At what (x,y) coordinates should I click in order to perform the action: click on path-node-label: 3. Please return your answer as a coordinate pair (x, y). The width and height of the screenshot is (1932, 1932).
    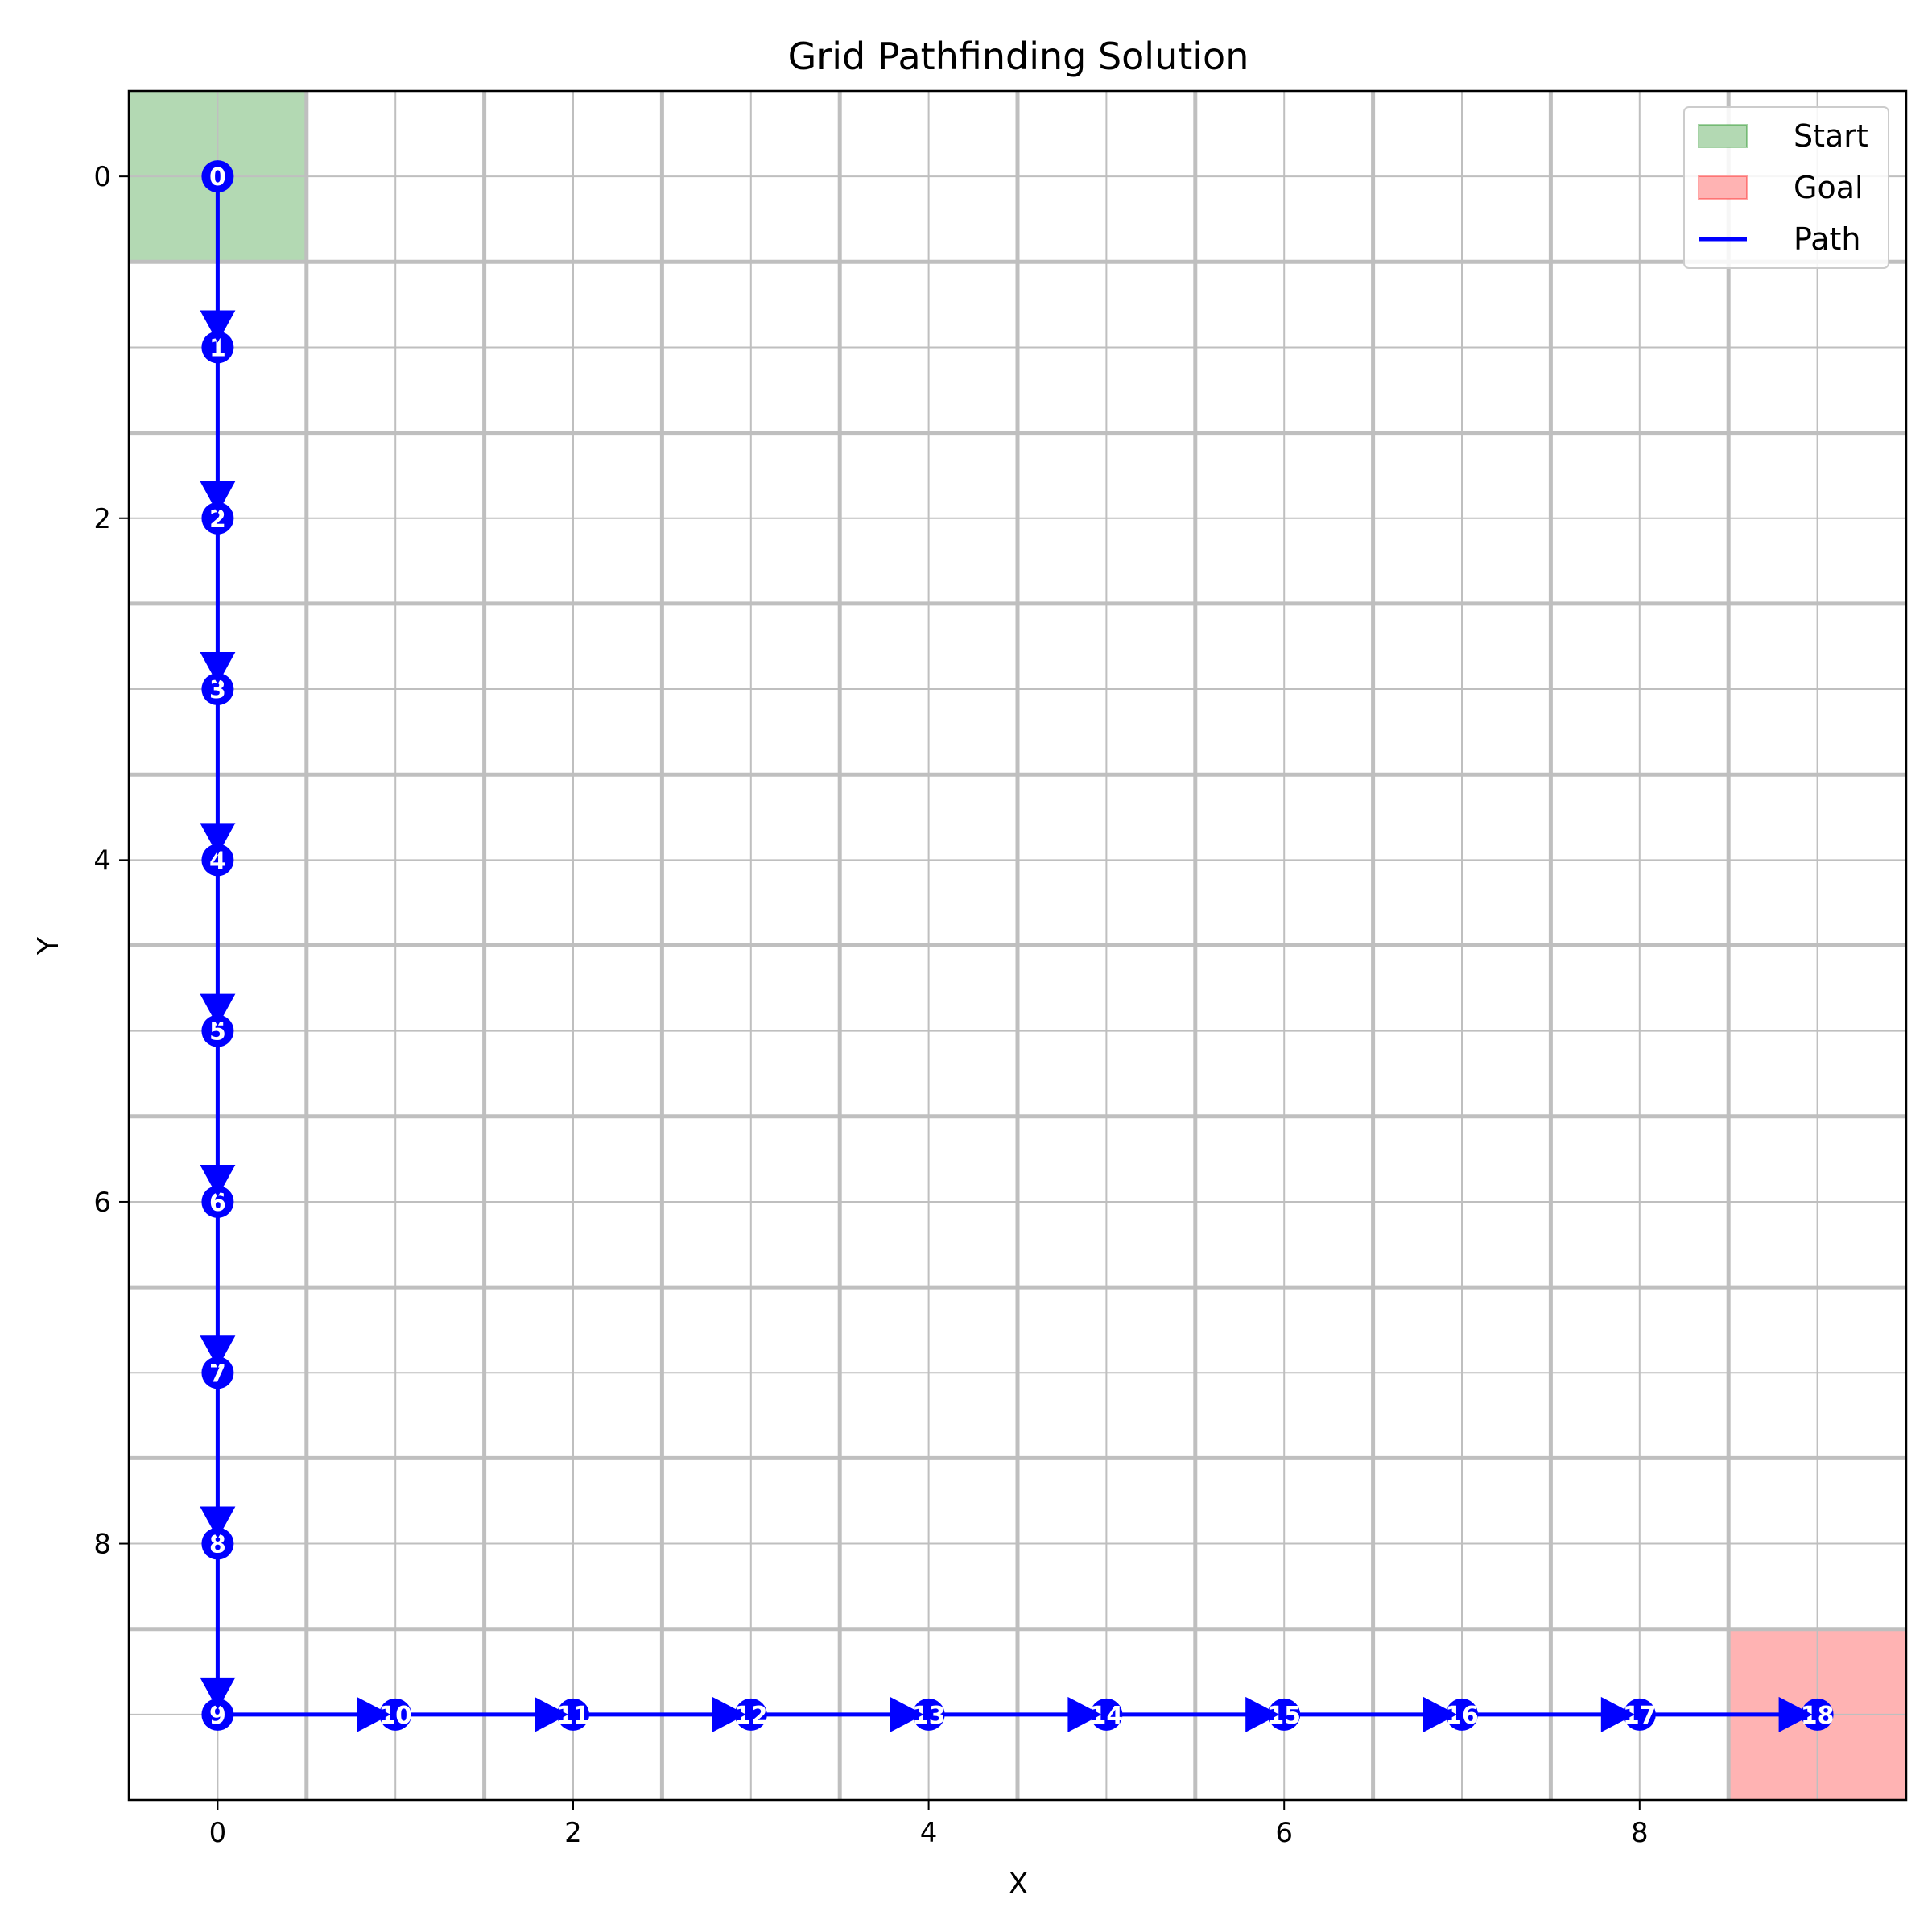
    Looking at the image, I should click on (217, 690).